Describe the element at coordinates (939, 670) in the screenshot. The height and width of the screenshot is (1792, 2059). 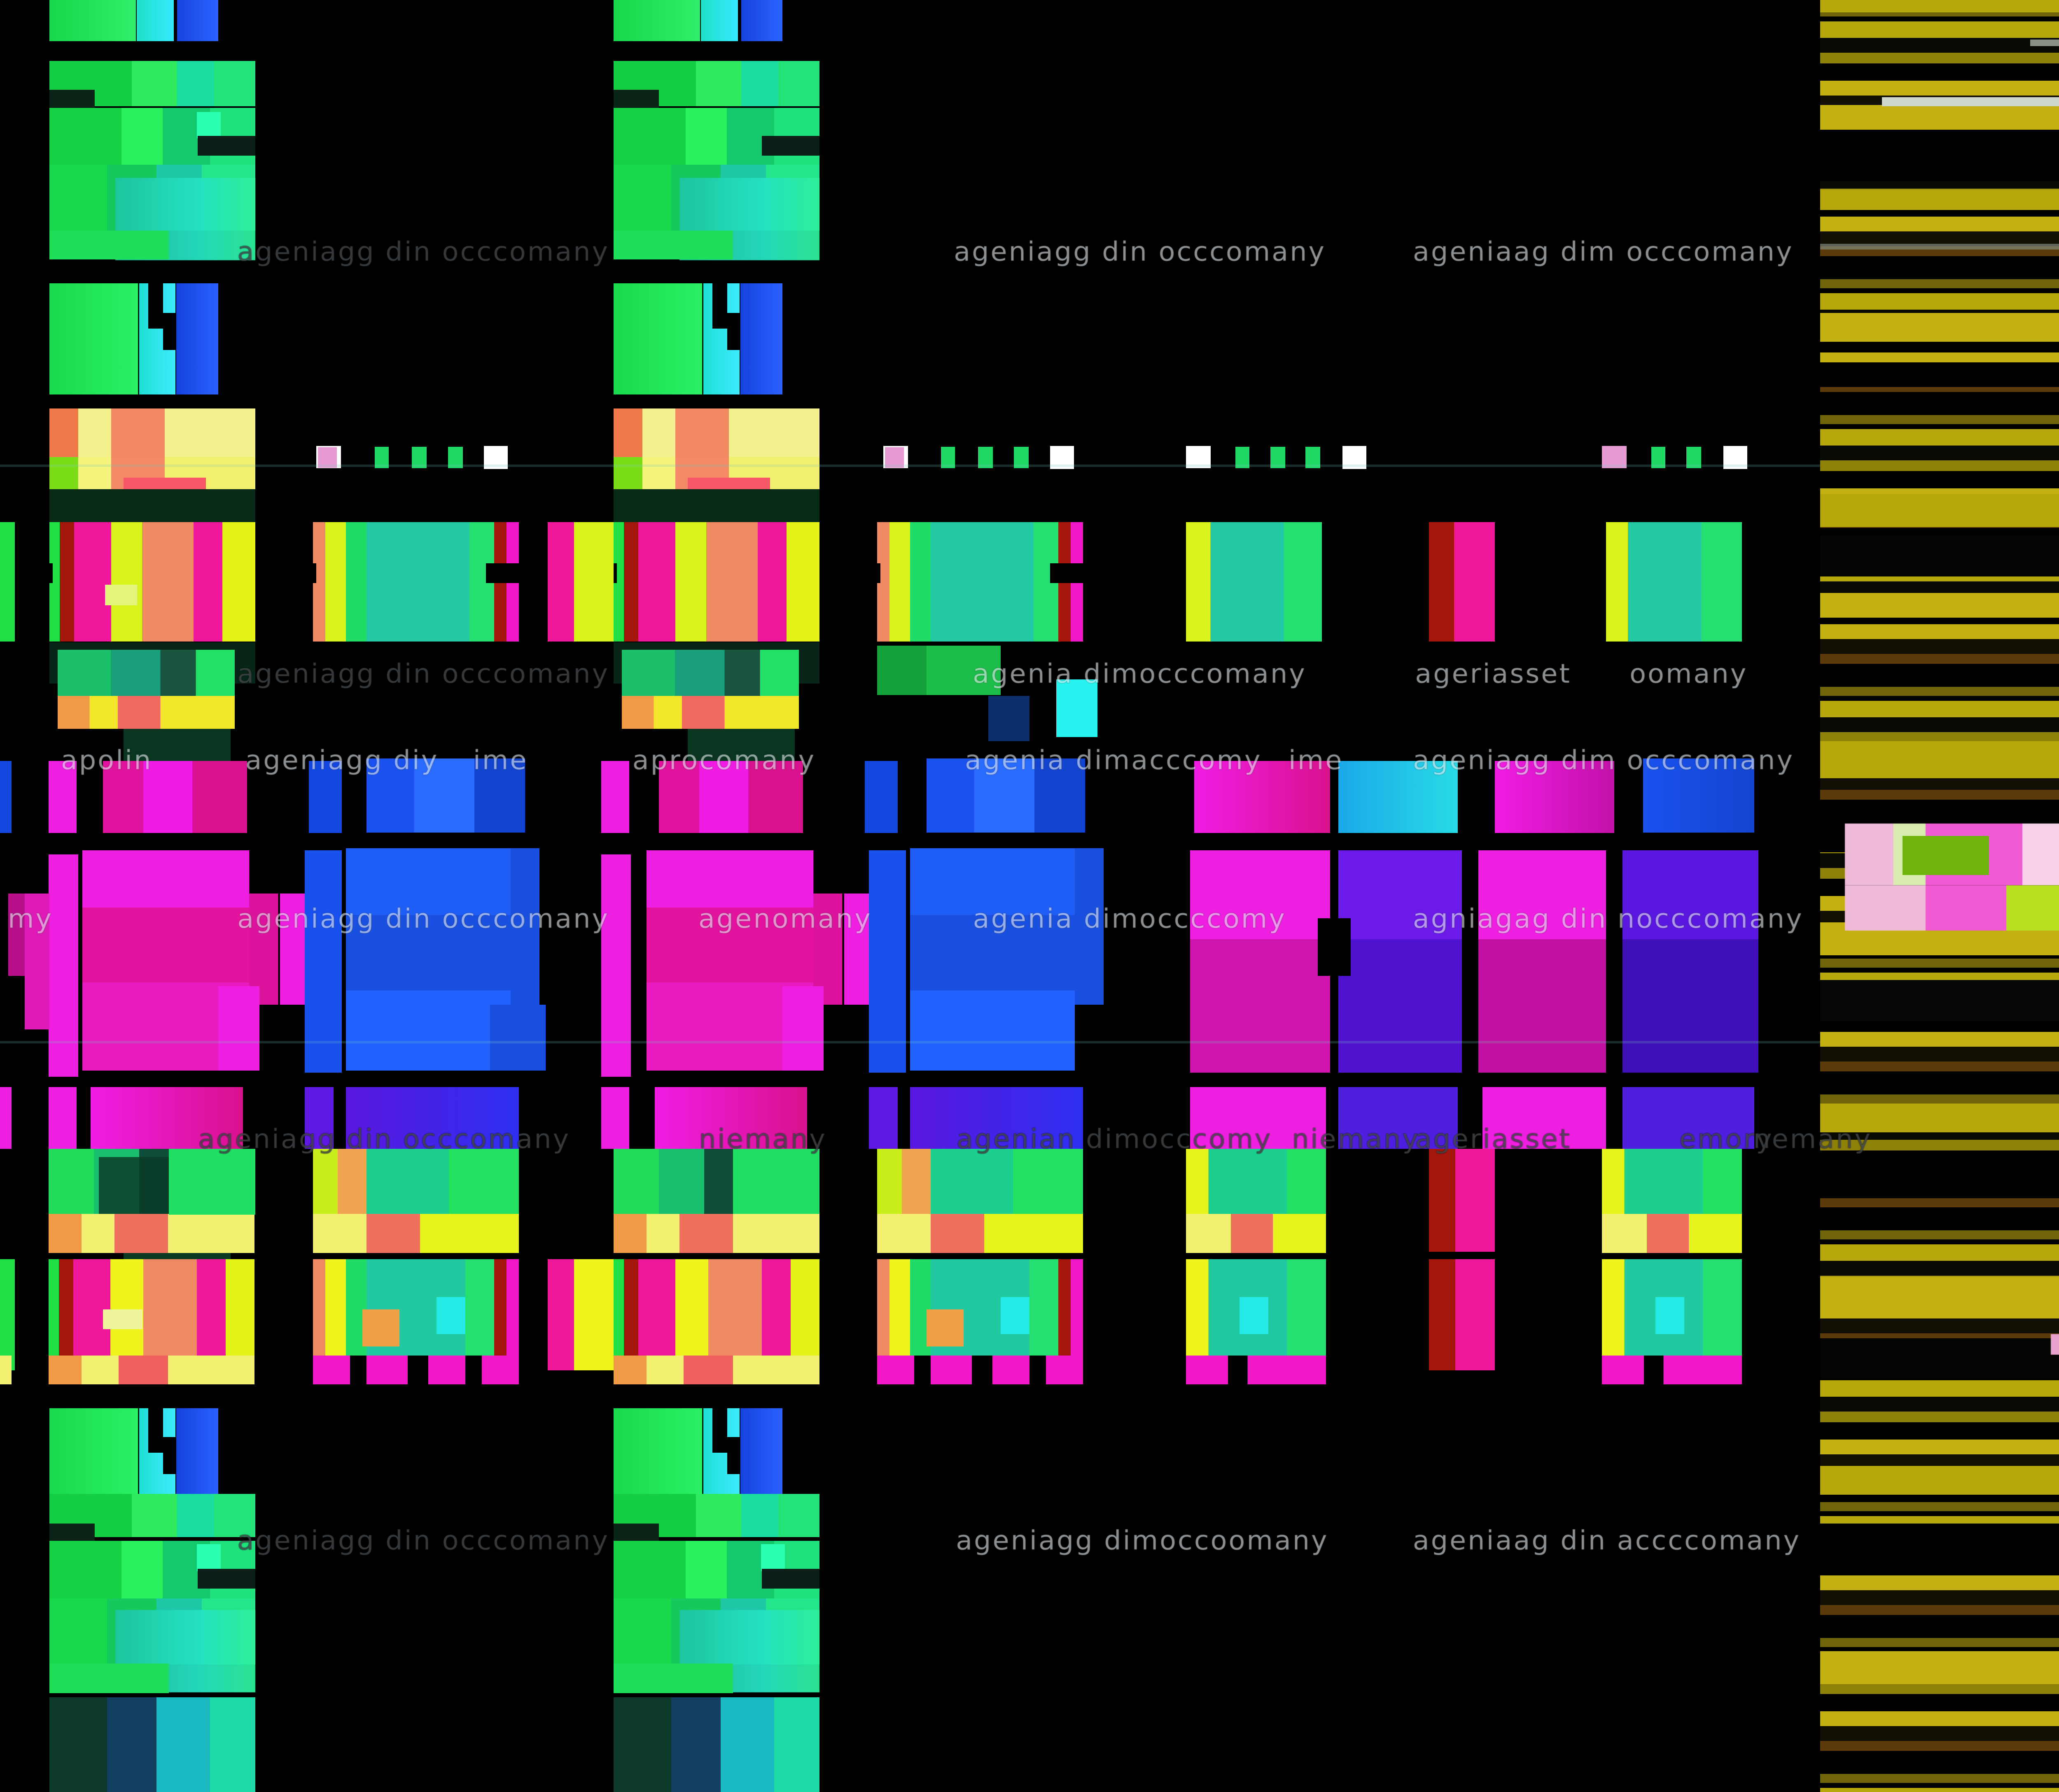
I see `tile-green-block` at that location.